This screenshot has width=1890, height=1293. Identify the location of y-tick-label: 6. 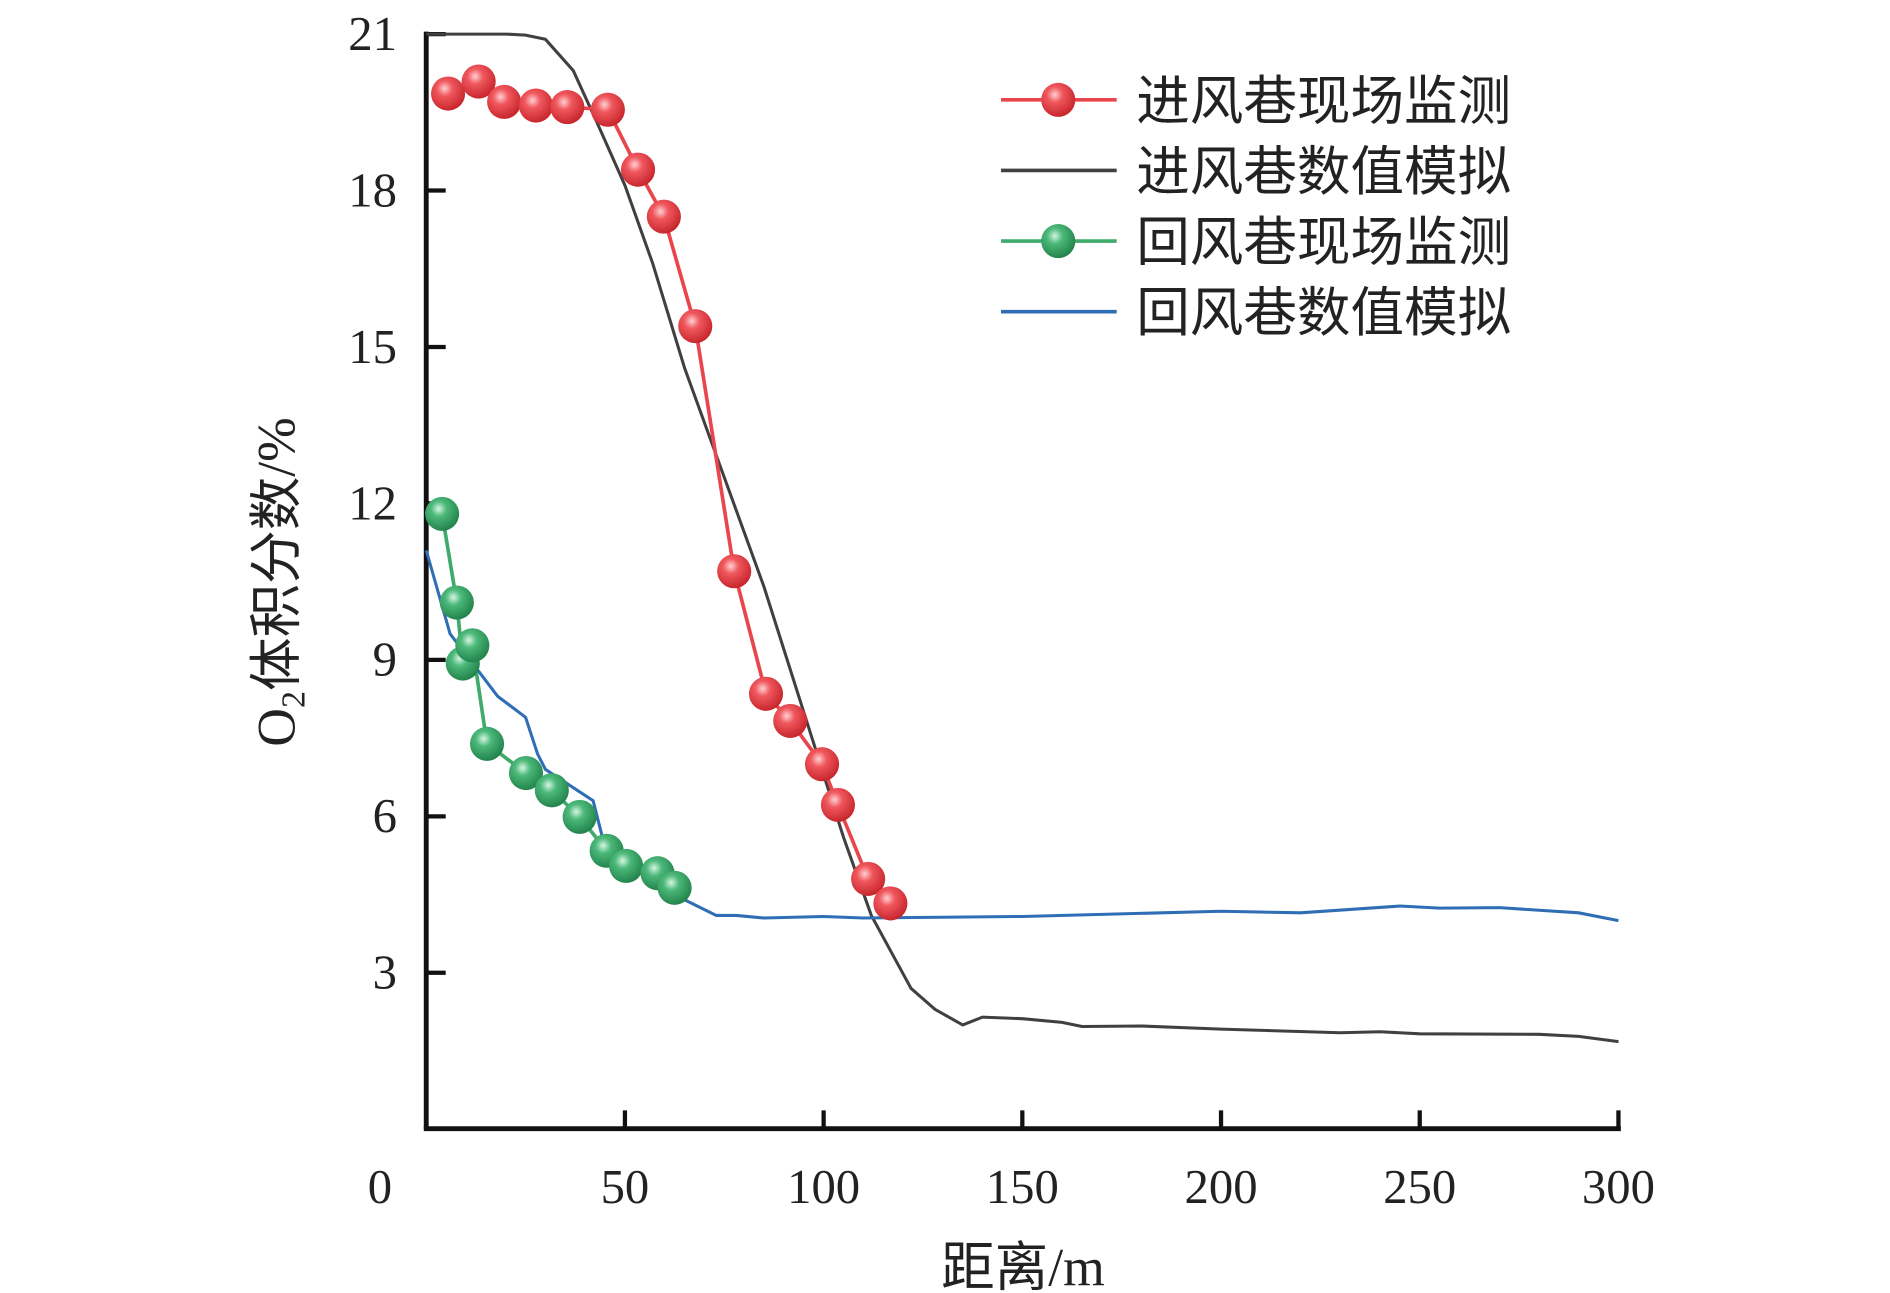
(385, 816).